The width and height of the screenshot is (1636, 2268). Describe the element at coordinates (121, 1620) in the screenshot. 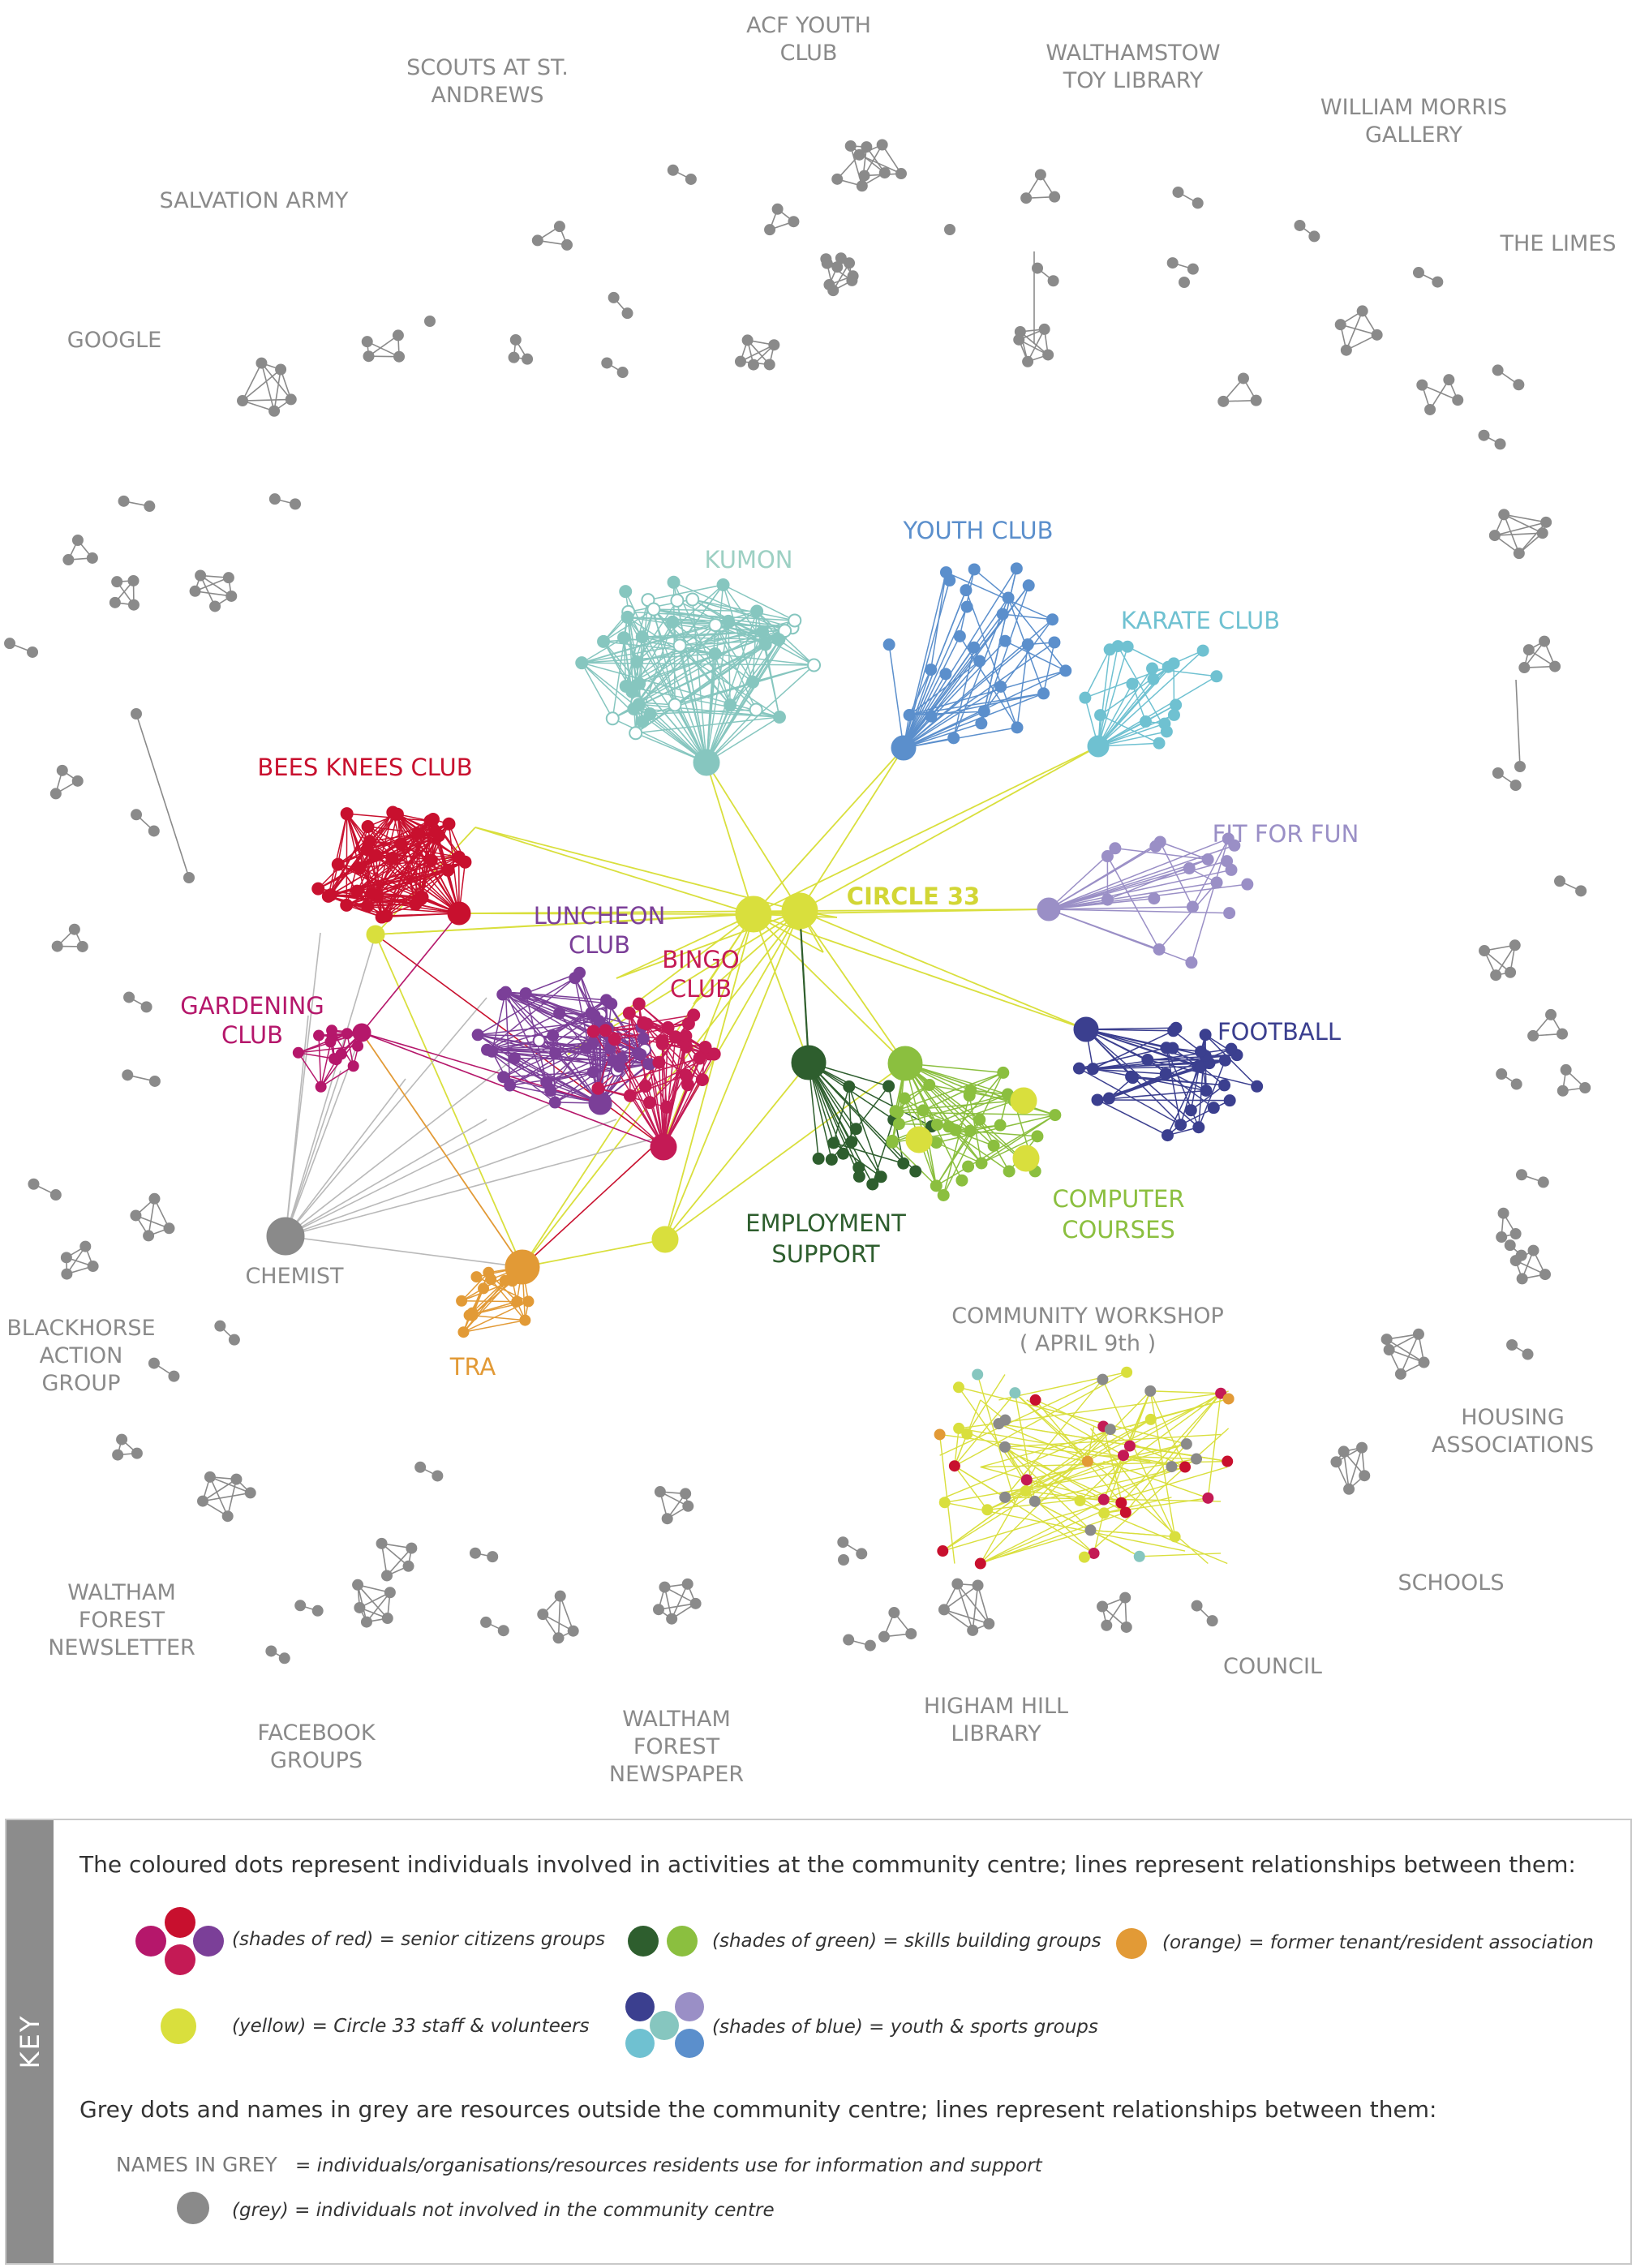

I see `label-wf-newsletter: WALTHAM FOREST NEWSLETTER` at that location.